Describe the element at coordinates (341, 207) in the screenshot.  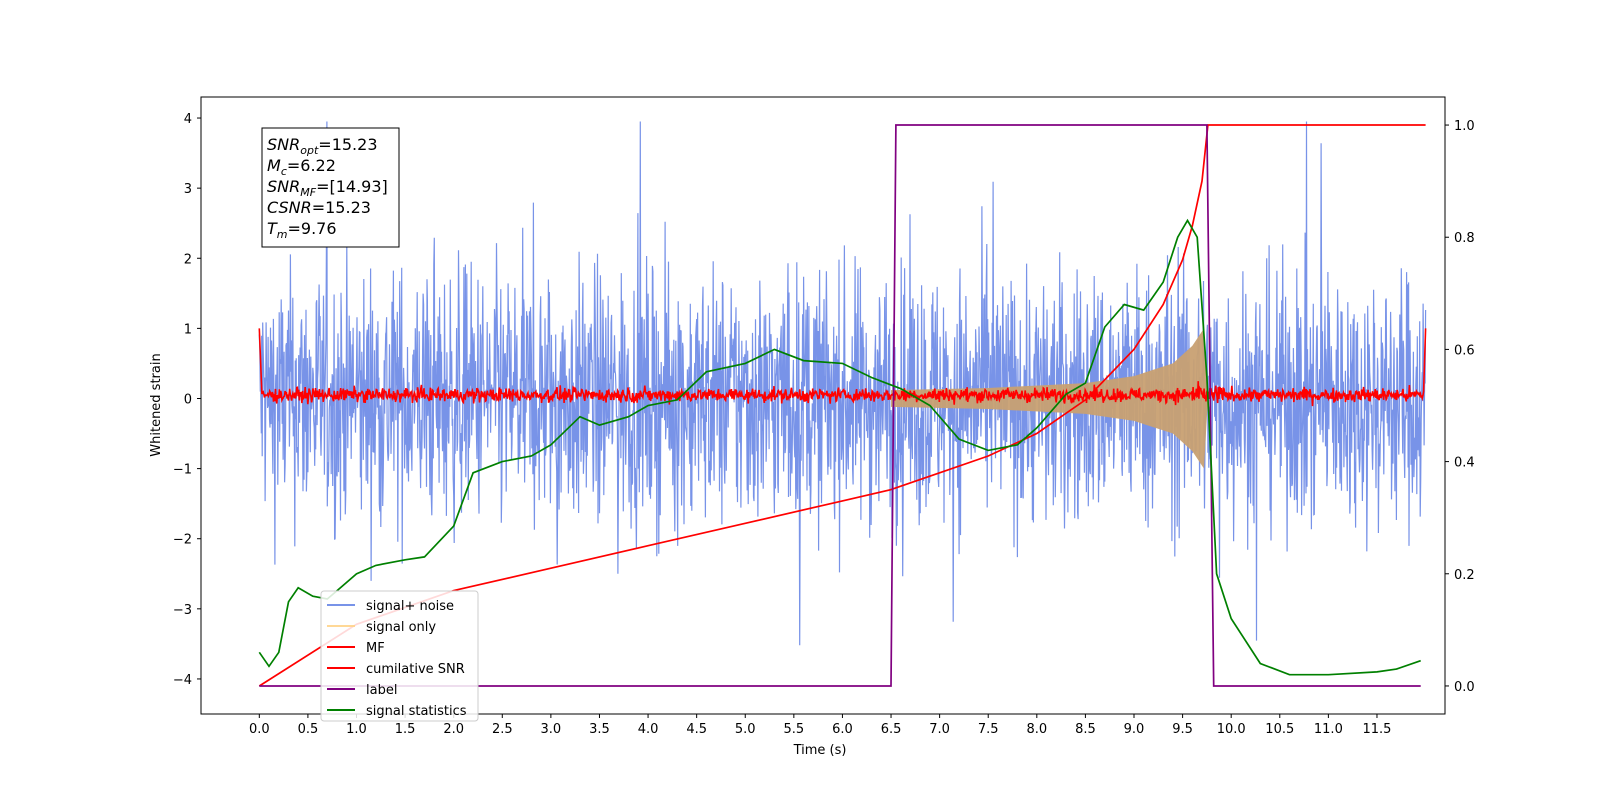
I see `annotation-csnr-value: =15.23` at that location.